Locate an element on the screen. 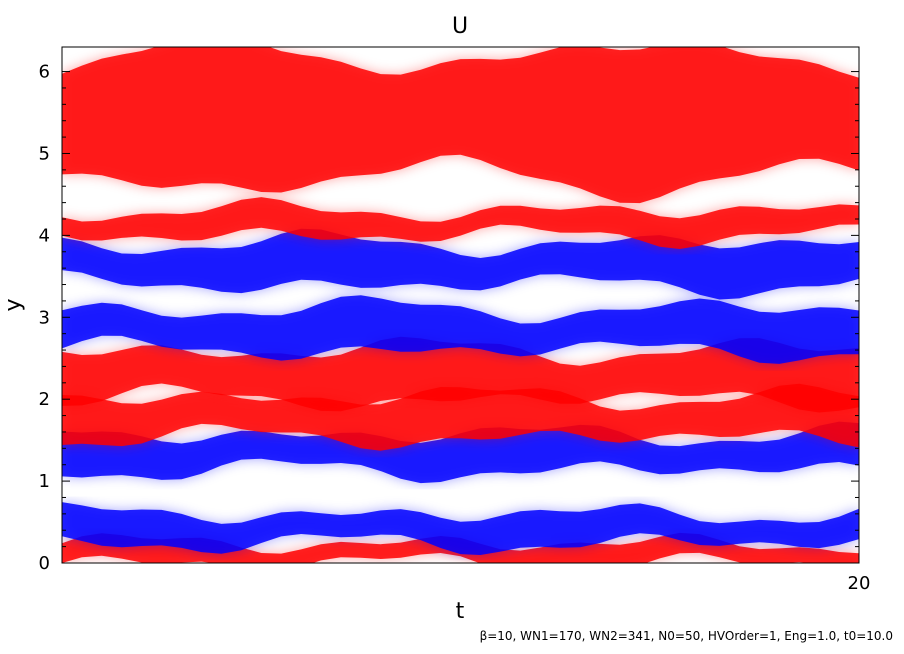 Image resolution: width=904 pixels, height=654 pixels. y-tick-label: 5 is located at coordinates (44, 153).